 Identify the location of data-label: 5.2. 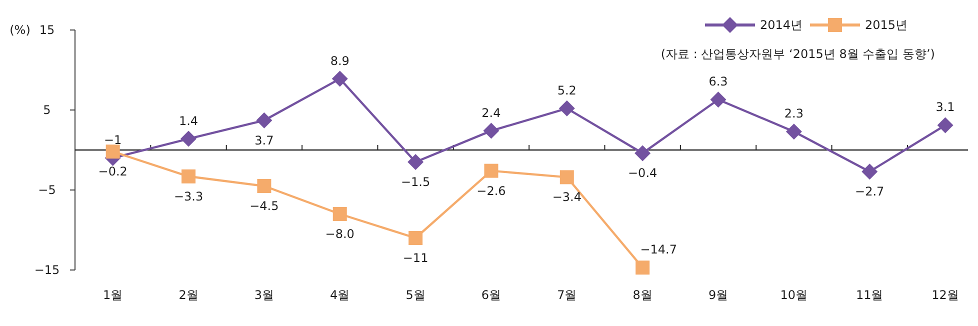
(566, 90).